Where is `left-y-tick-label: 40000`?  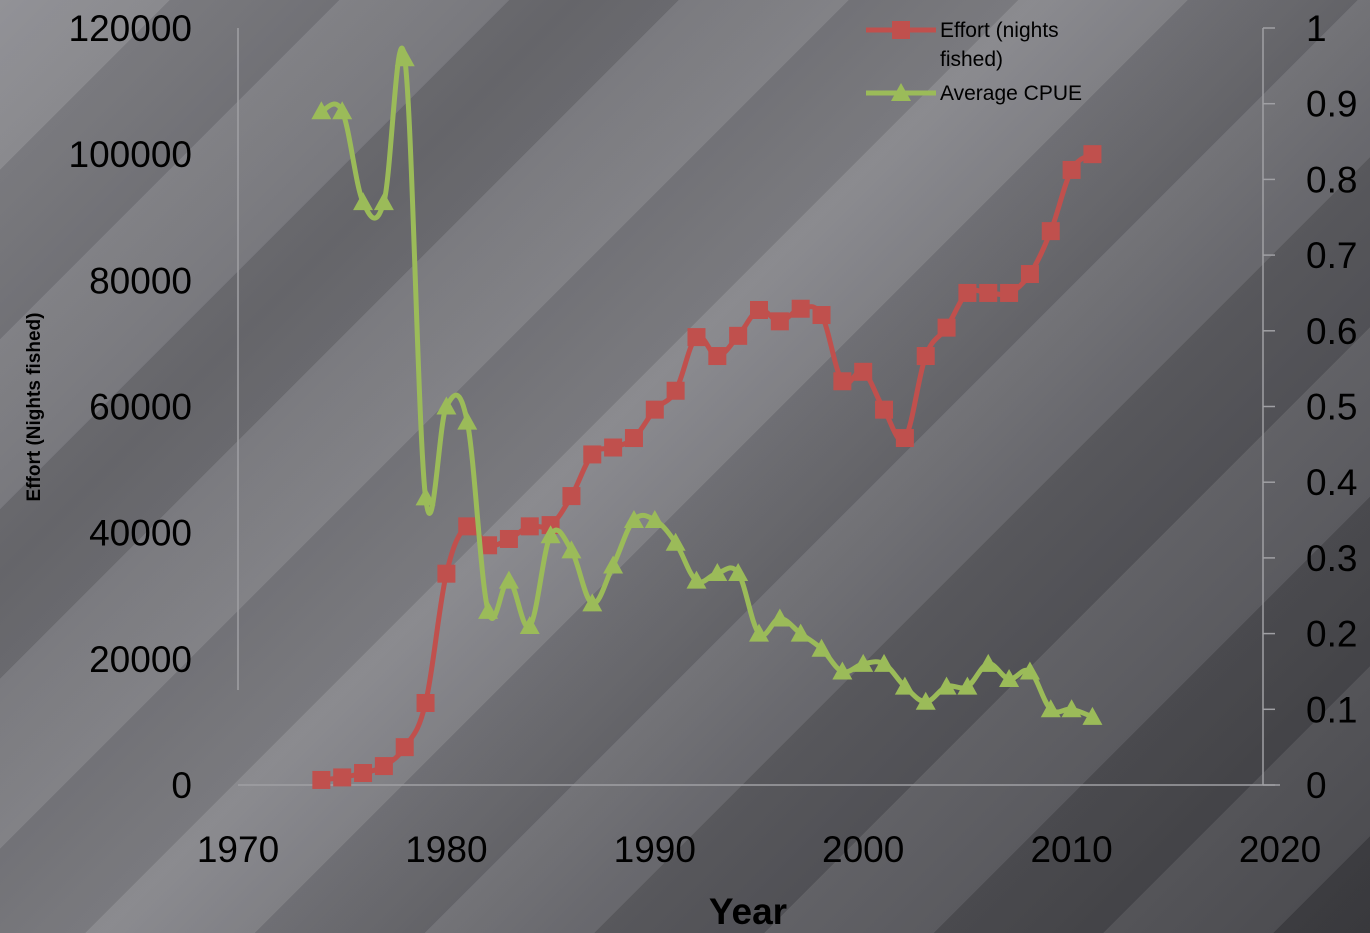
left-y-tick-label: 40000 is located at coordinates (140, 533).